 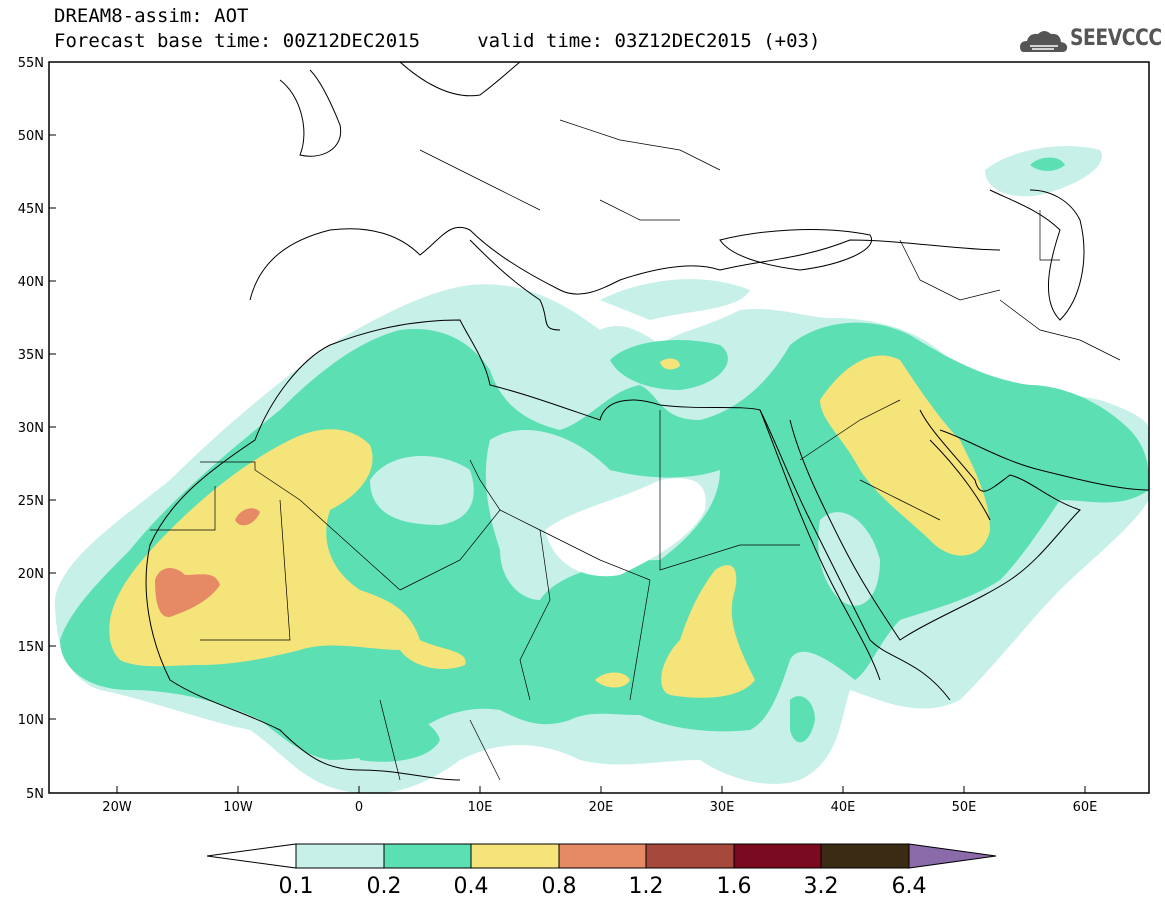 I want to click on legend-label: 3.2, so click(x=821, y=886).